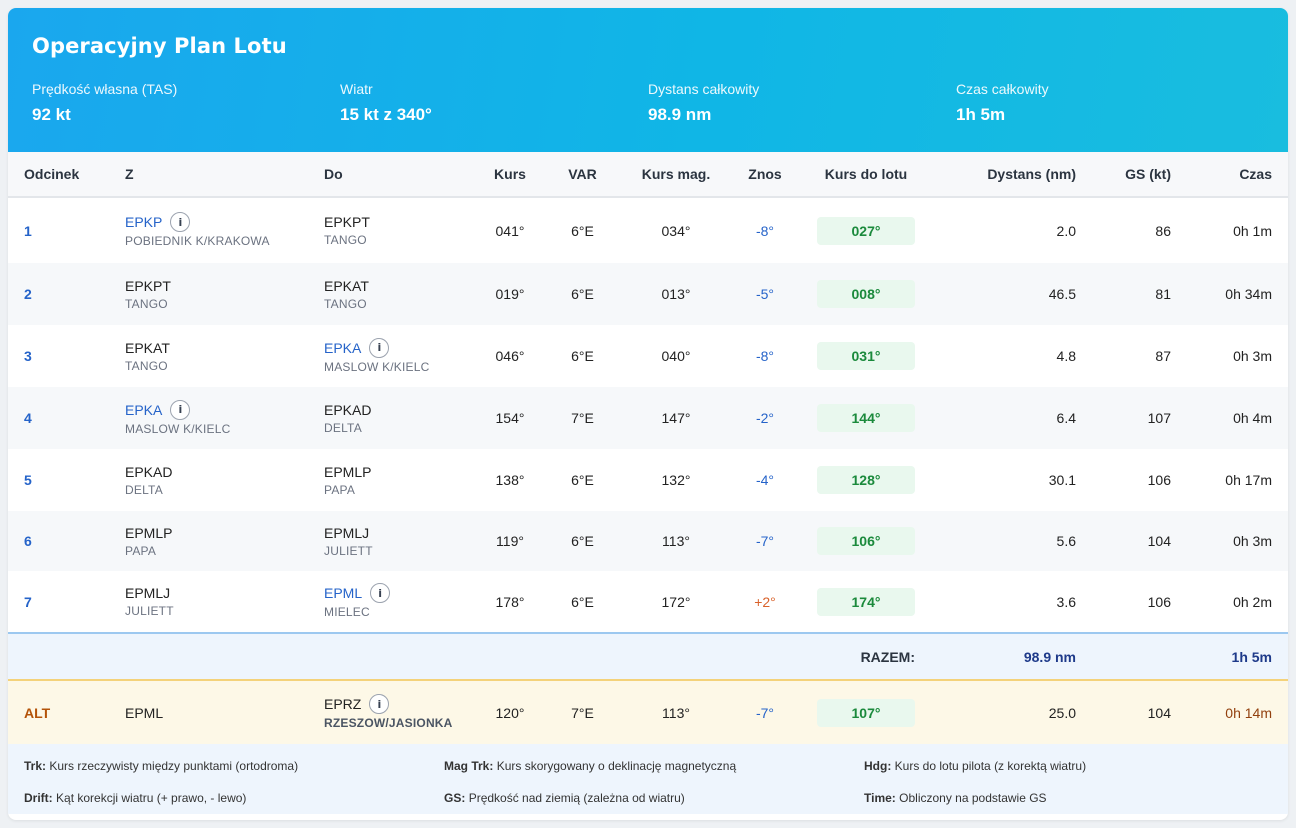 The width and height of the screenshot is (1296, 828). I want to click on time-cell: 0h 34m, so click(1237, 294).